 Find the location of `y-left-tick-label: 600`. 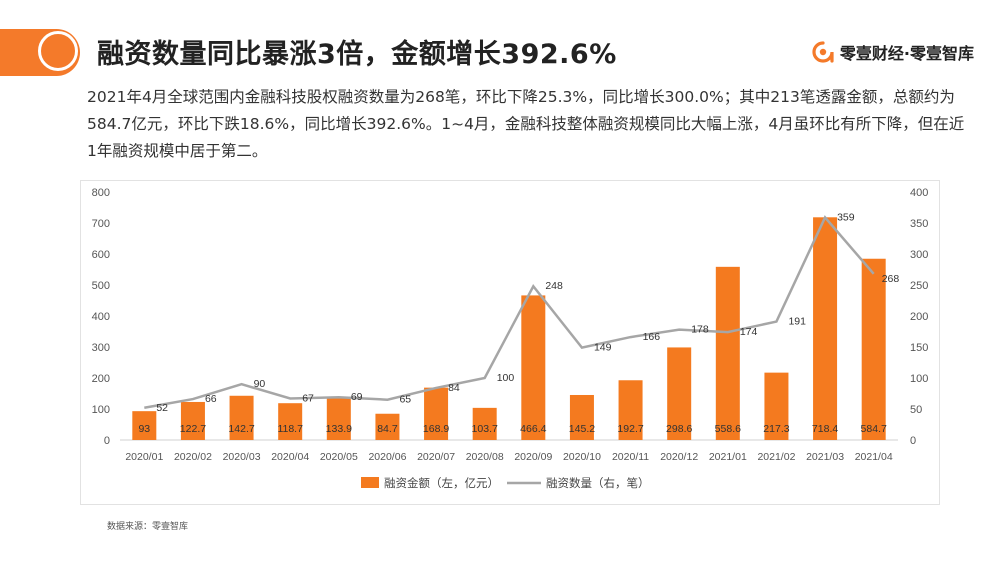

y-left-tick-label: 600 is located at coordinates (101, 255).